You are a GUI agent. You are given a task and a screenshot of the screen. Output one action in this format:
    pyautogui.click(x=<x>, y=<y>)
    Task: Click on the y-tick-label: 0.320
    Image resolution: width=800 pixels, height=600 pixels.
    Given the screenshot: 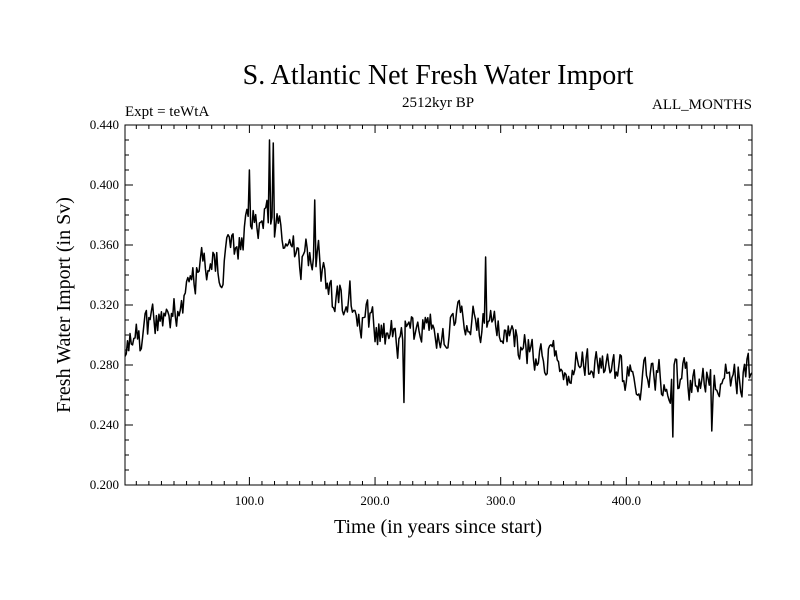 What is the action you would take?
    pyautogui.click(x=104, y=304)
    